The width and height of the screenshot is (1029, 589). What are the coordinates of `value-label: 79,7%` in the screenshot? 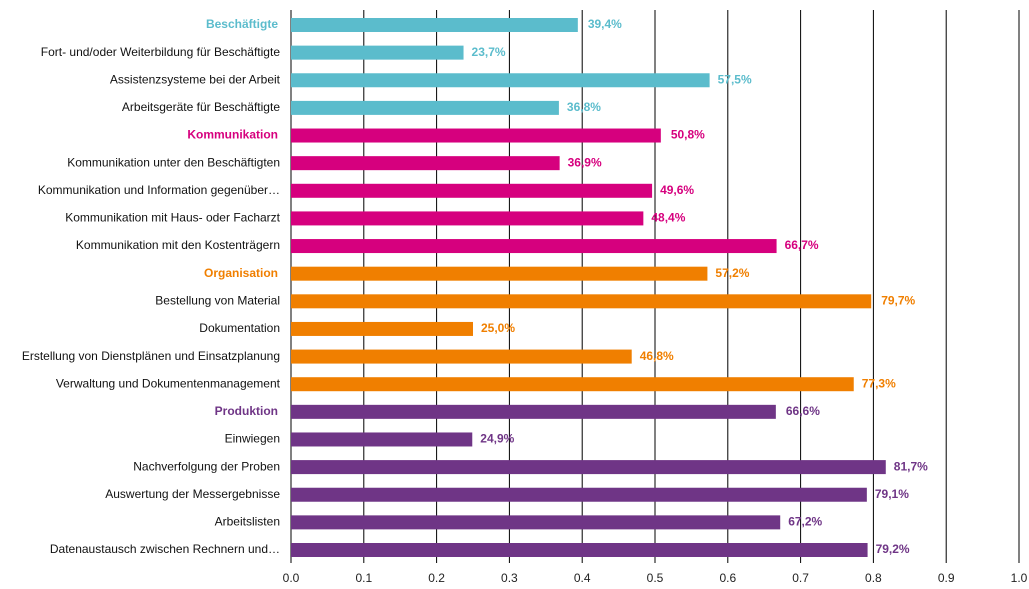 It's located at (898, 300).